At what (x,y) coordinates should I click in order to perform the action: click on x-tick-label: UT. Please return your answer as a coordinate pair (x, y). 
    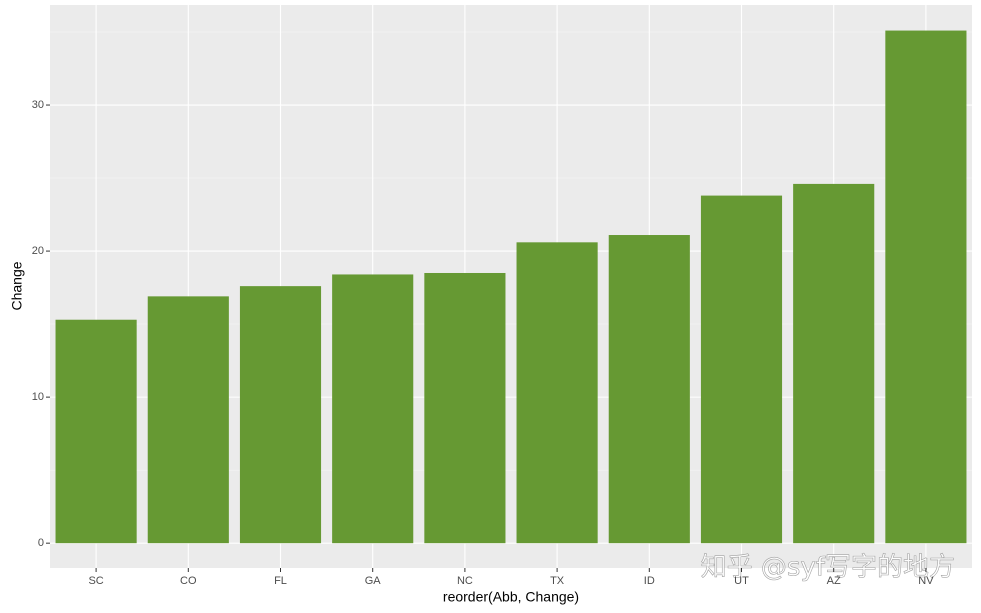
    Looking at the image, I should click on (741, 581).